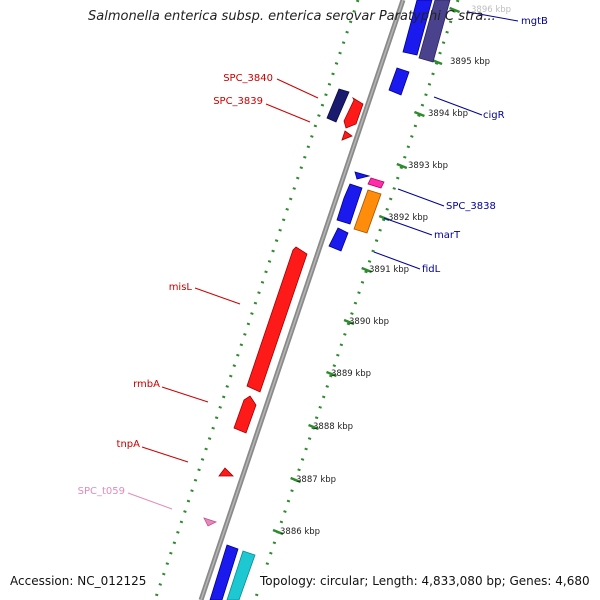  Describe the element at coordinates (389, 270) in the screenshot. I see `kbp-label: 3891 kbp` at that location.